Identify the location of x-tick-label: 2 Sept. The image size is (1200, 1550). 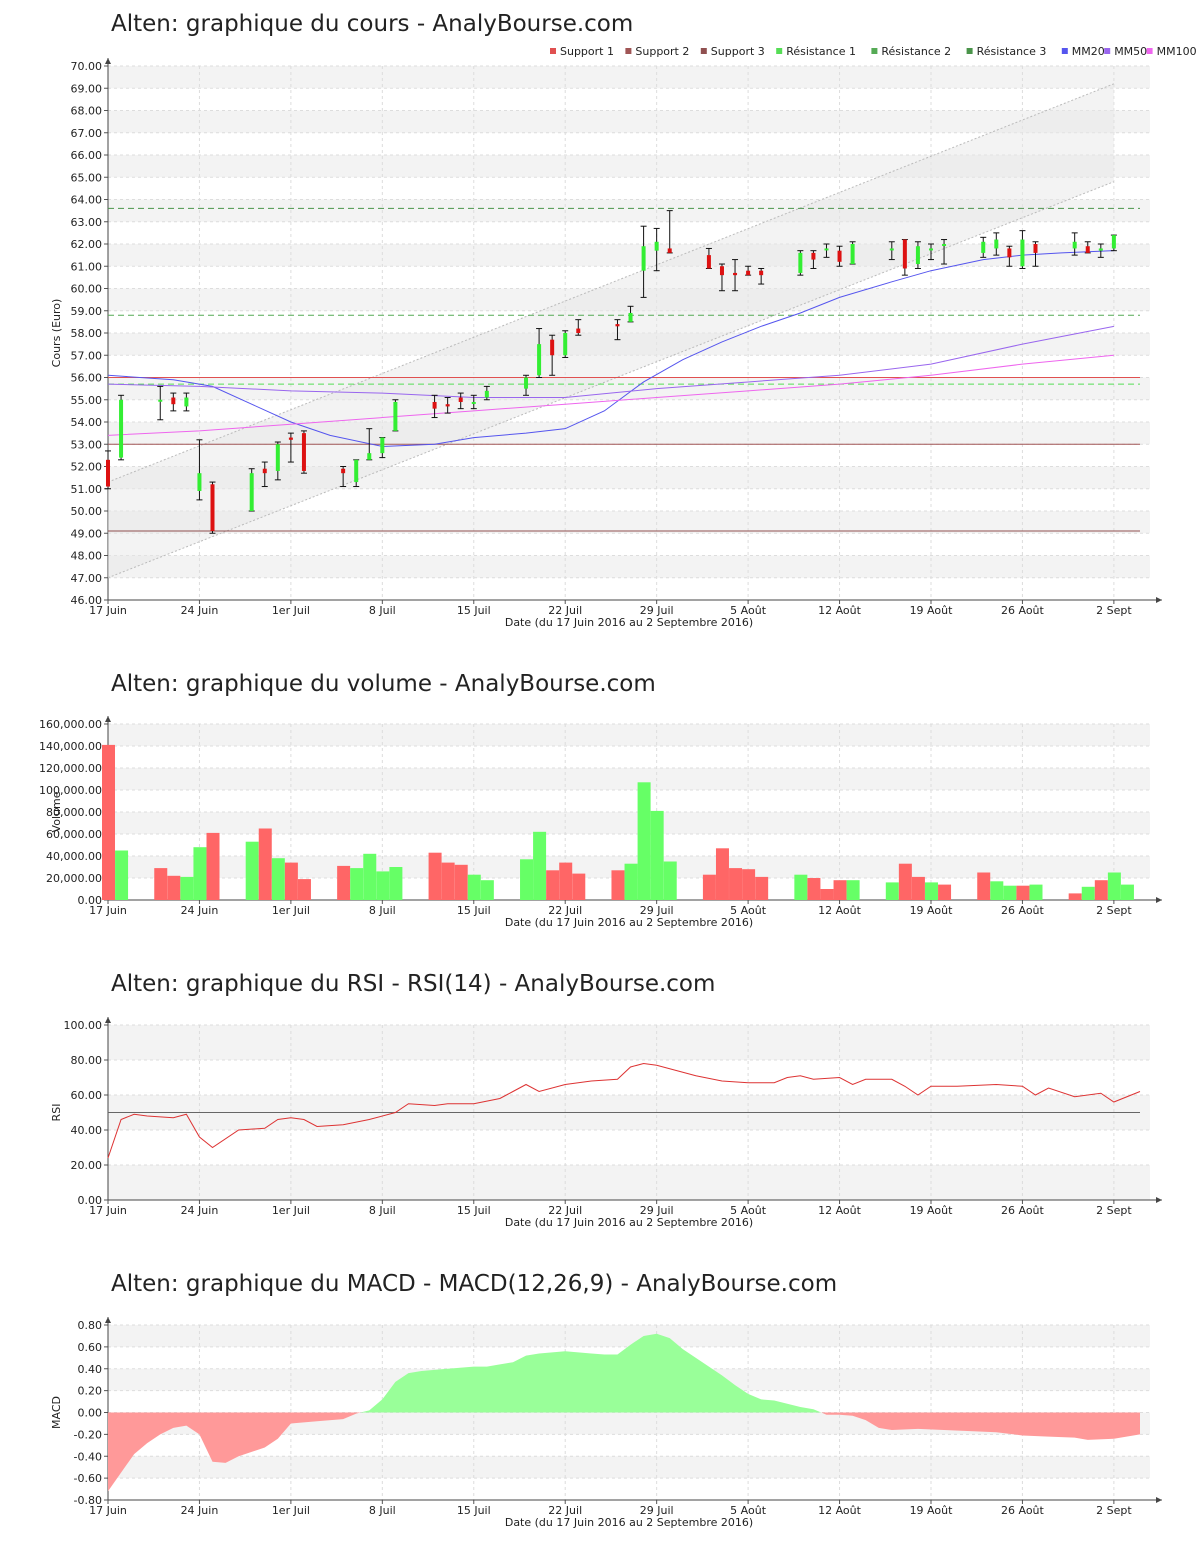
(1114, 910).